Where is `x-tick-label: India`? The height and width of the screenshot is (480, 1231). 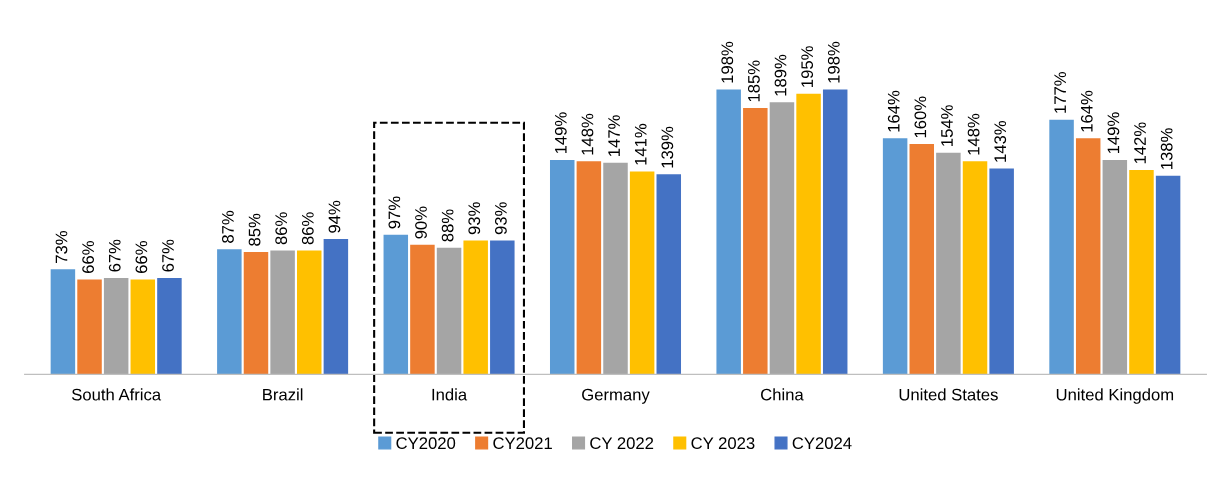 x-tick-label: India is located at coordinates (450, 394).